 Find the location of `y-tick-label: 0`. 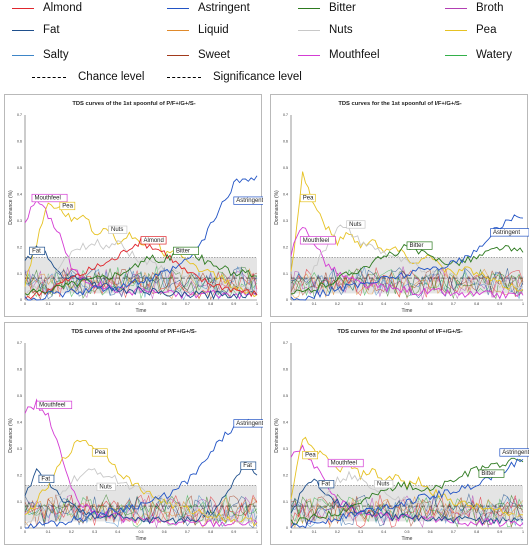

y-tick-label: 0 is located at coordinates (21, 528).